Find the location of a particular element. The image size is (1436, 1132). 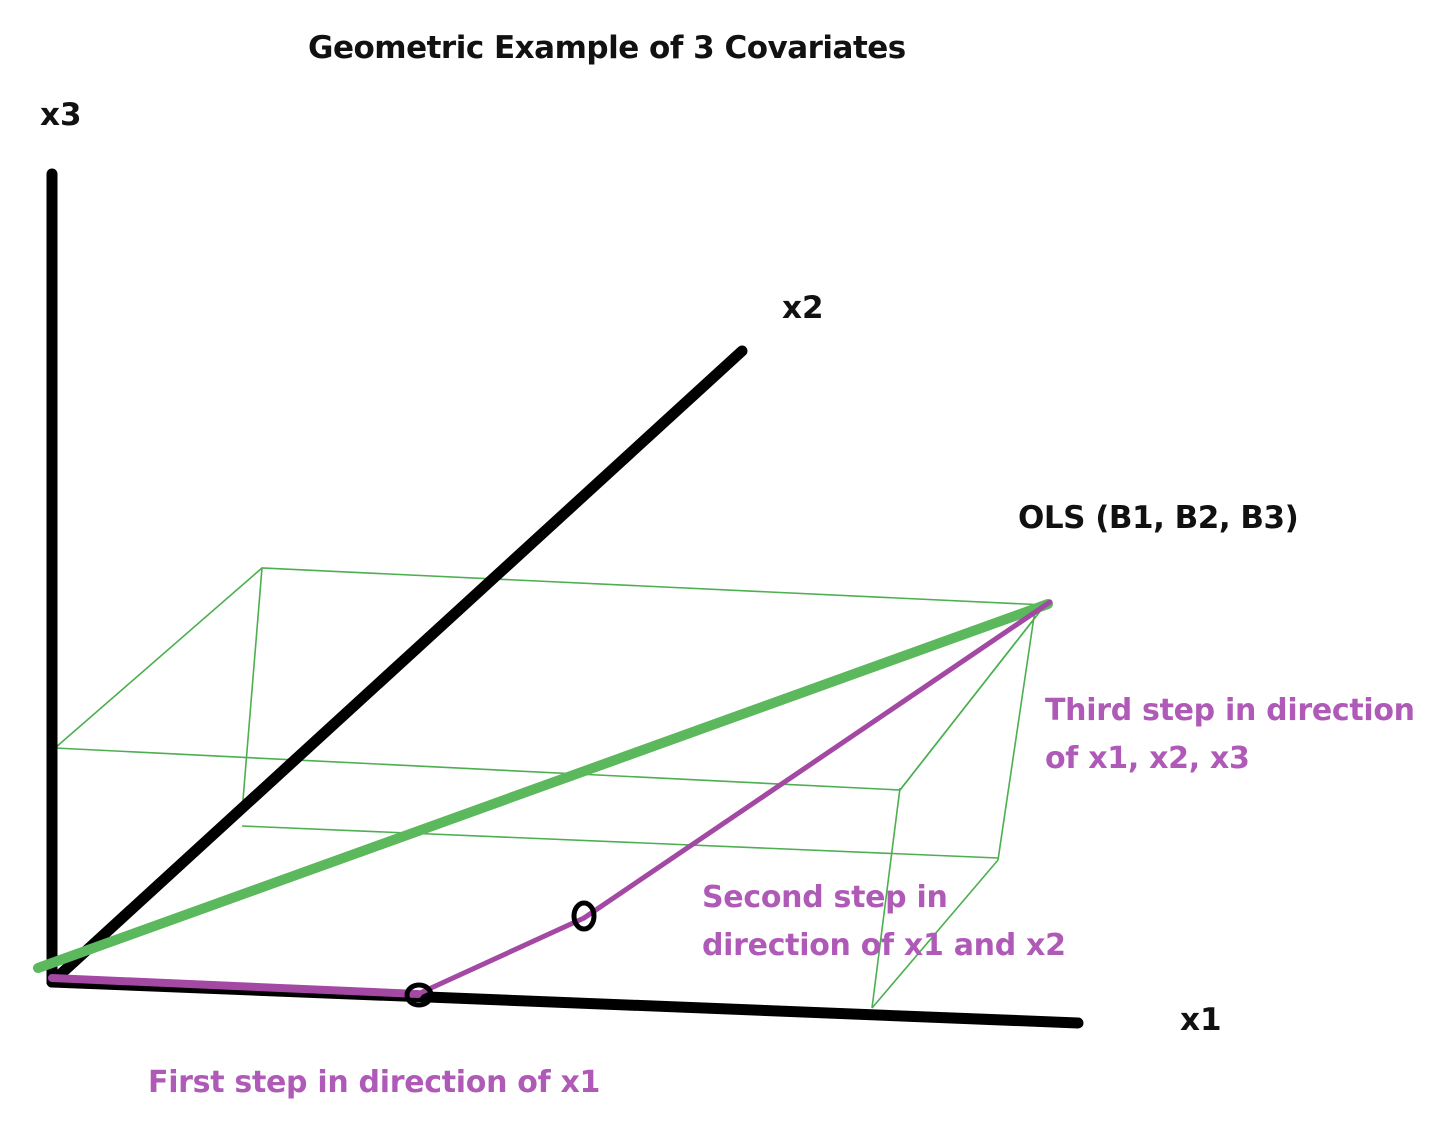

x3-axis-label: x3 is located at coordinates (61, 115).